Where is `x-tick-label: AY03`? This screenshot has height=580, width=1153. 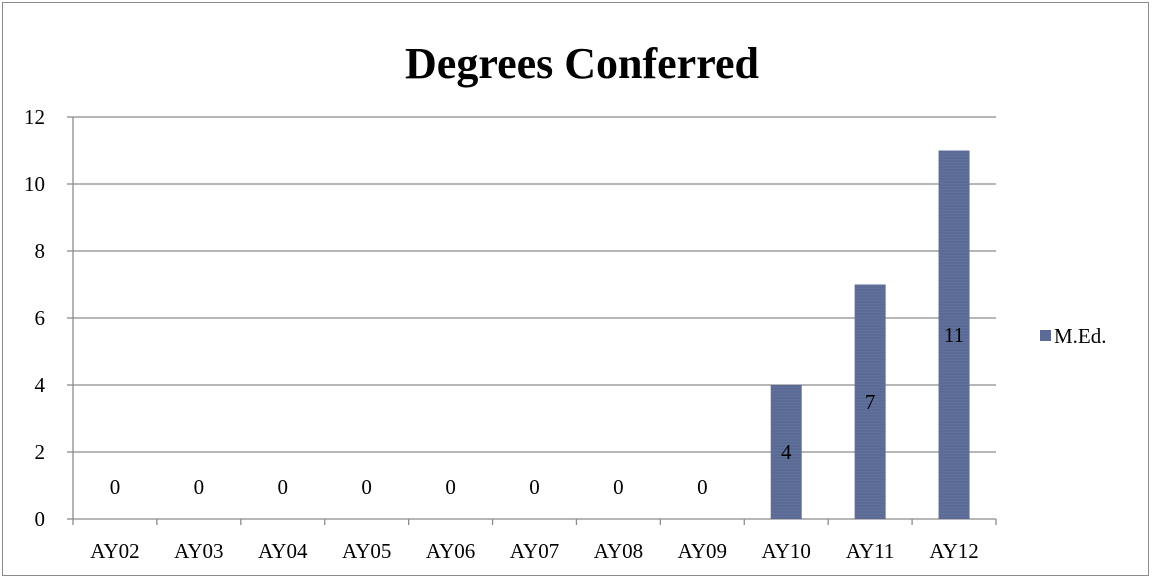
x-tick-label: AY03 is located at coordinates (198, 551).